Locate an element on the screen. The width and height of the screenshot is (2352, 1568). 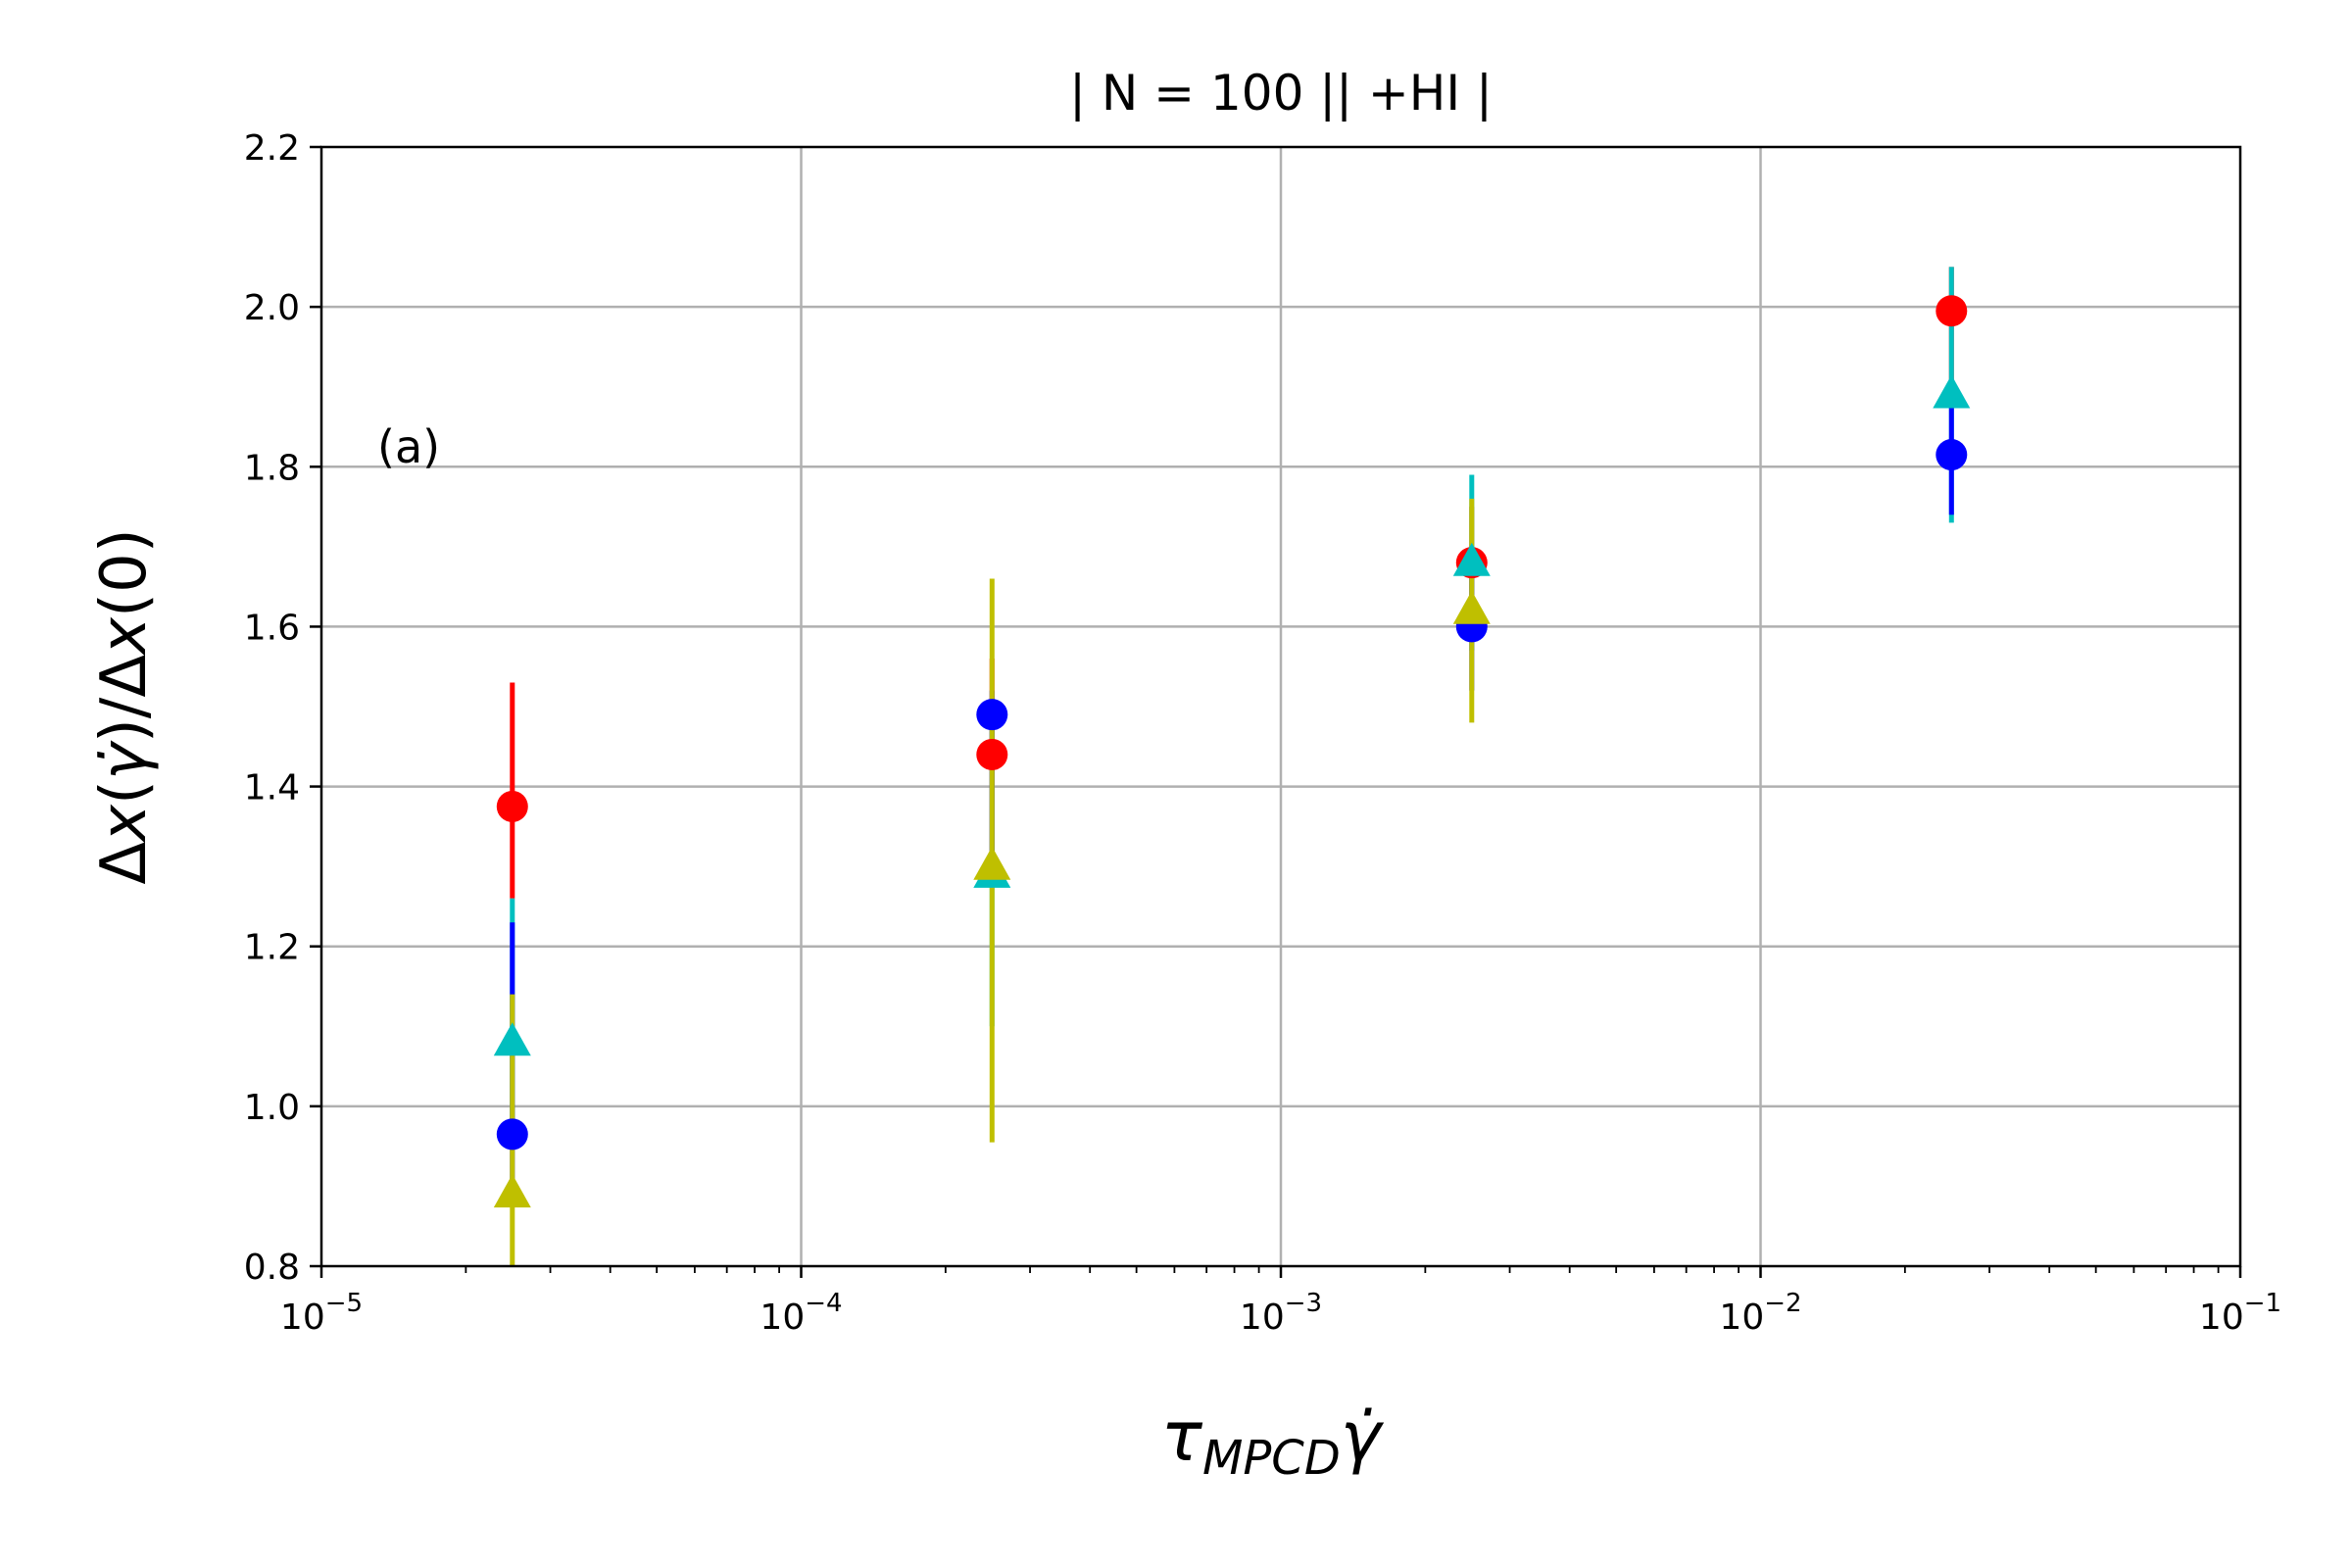
x-tick-label: 10⁻² is located at coordinates (1760, 1313).